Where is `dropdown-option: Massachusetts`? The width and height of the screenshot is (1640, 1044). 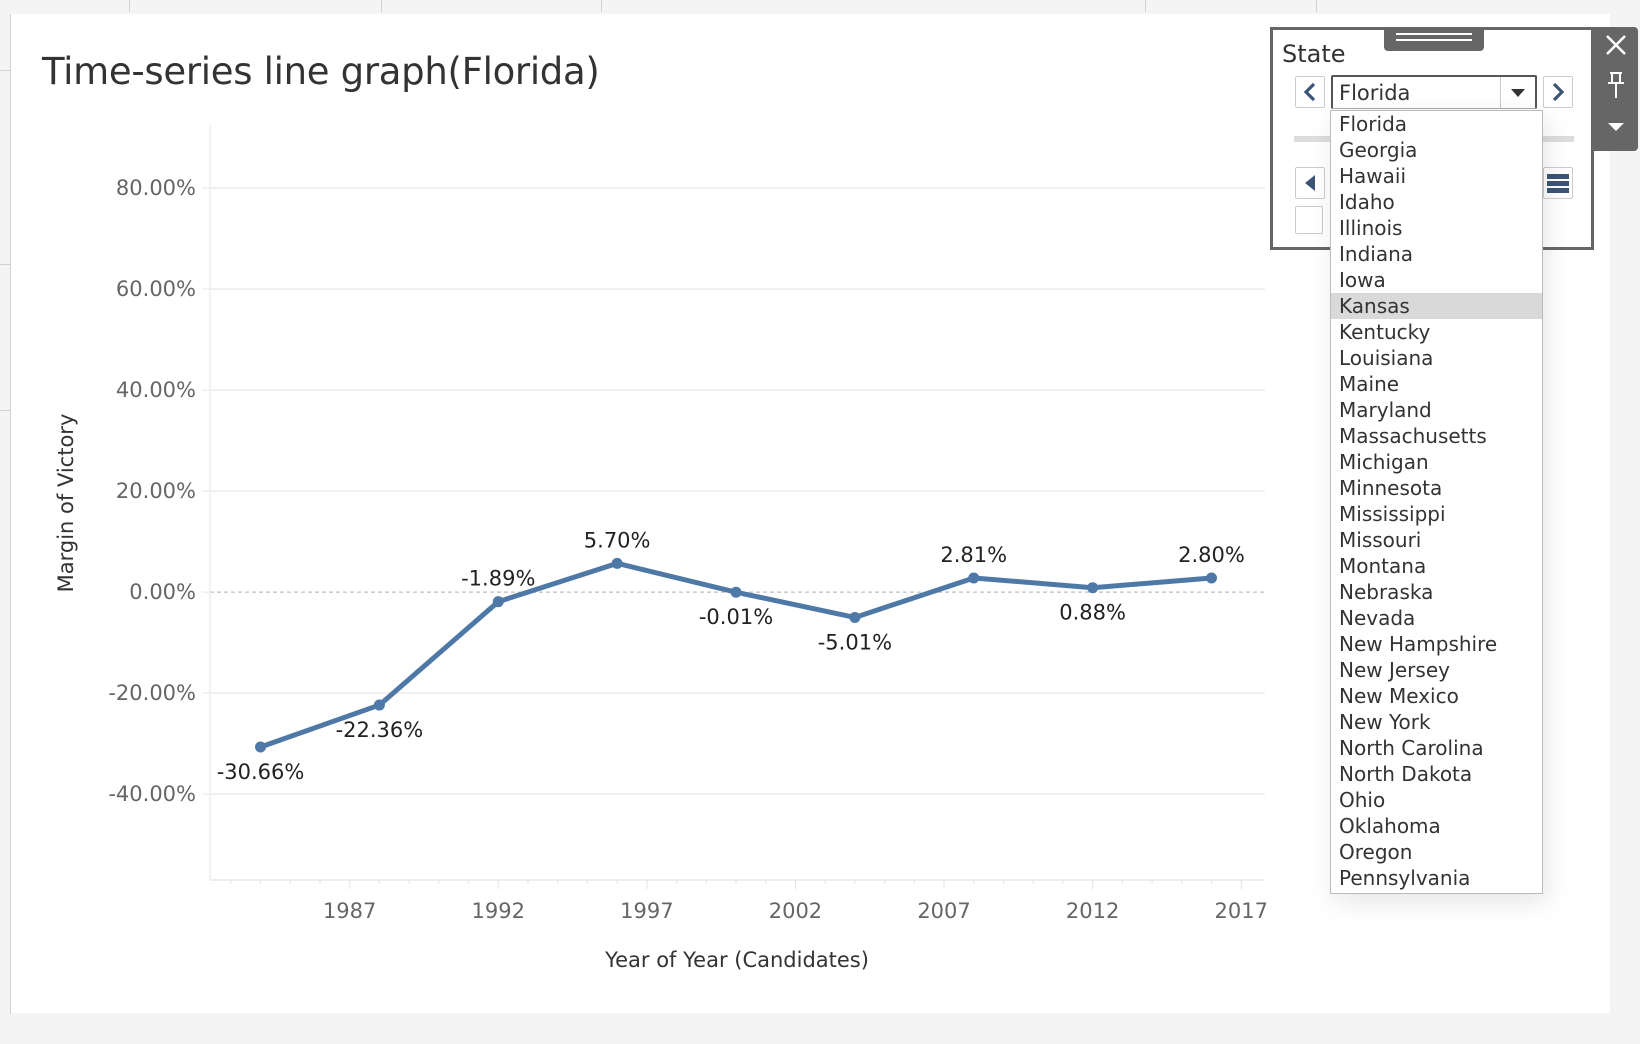 dropdown-option: Massachusetts is located at coordinates (1413, 436).